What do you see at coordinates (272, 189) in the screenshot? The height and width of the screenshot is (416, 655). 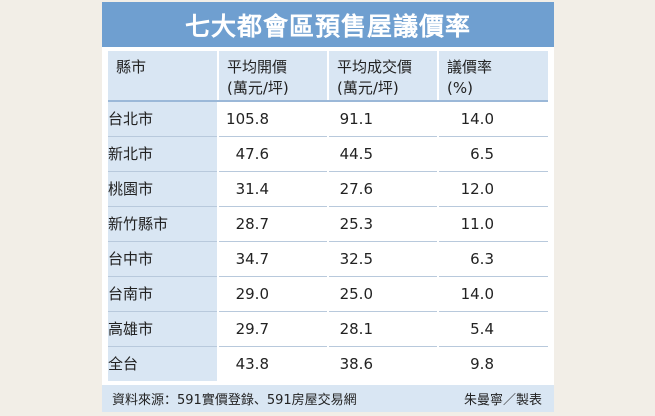 I see `asking-price-cell: 31.4` at bounding box center [272, 189].